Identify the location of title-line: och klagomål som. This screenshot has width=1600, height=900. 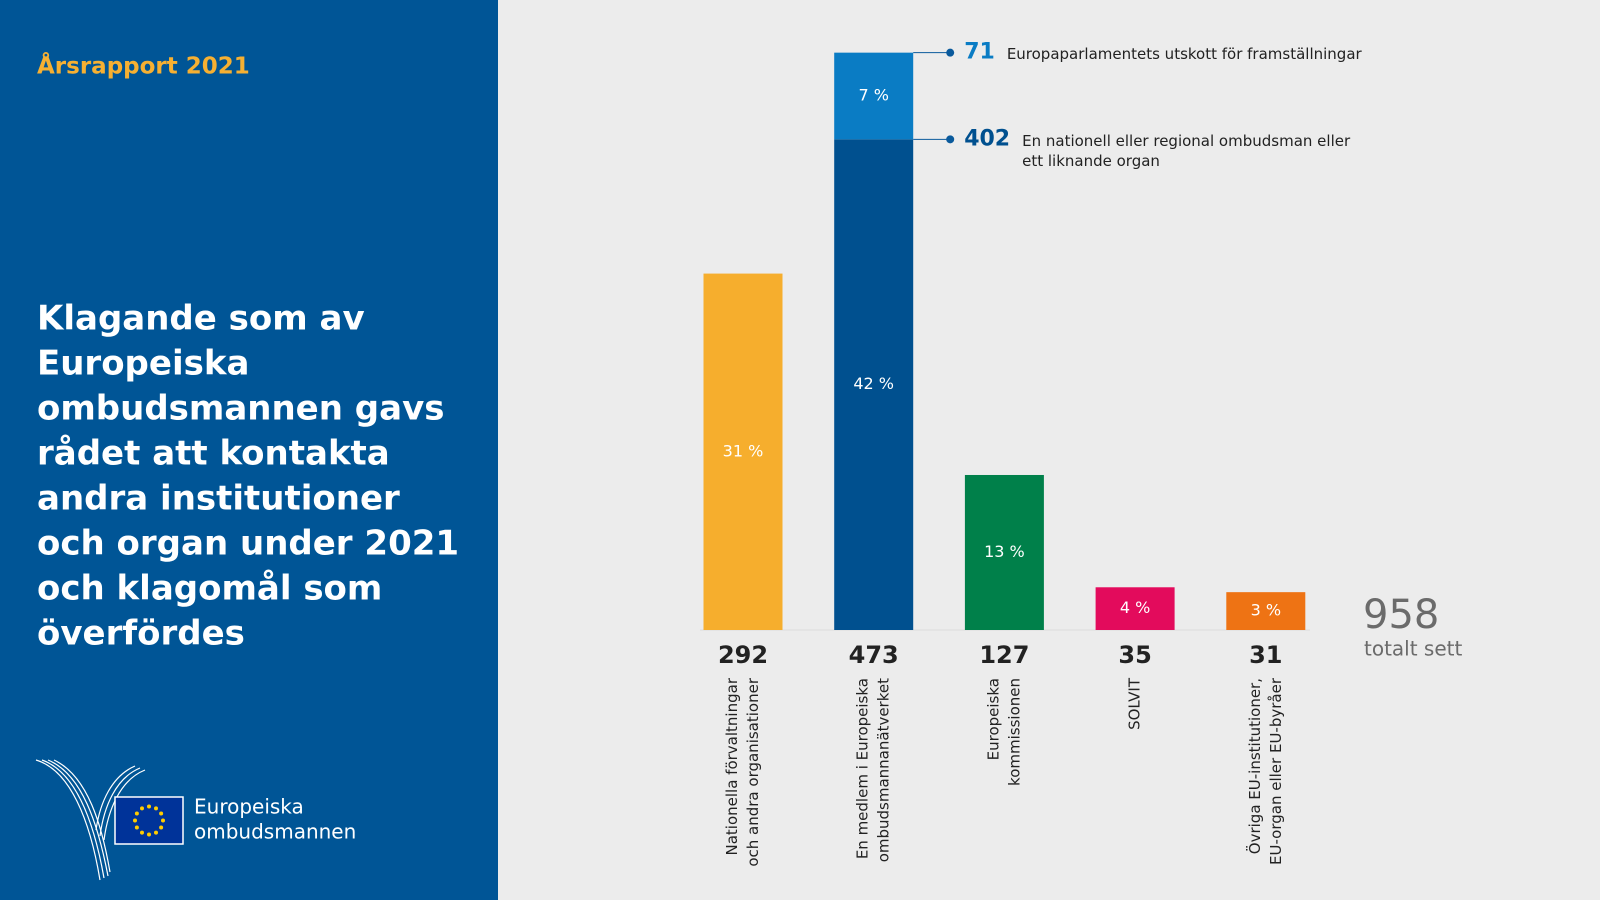
(209, 589).